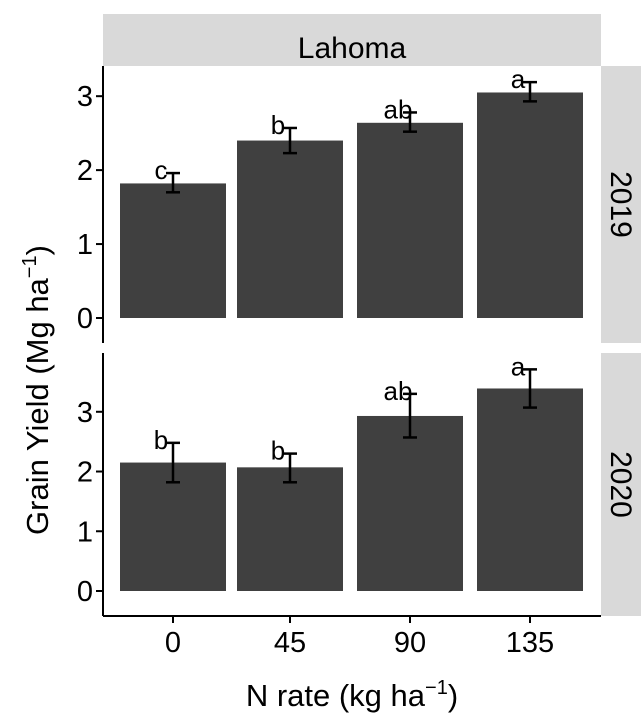  What do you see at coordinates (336, 695) in the screenshot?
I see `x-axis-title-main: N rate (kg ha` at bounding box center [336, 695].